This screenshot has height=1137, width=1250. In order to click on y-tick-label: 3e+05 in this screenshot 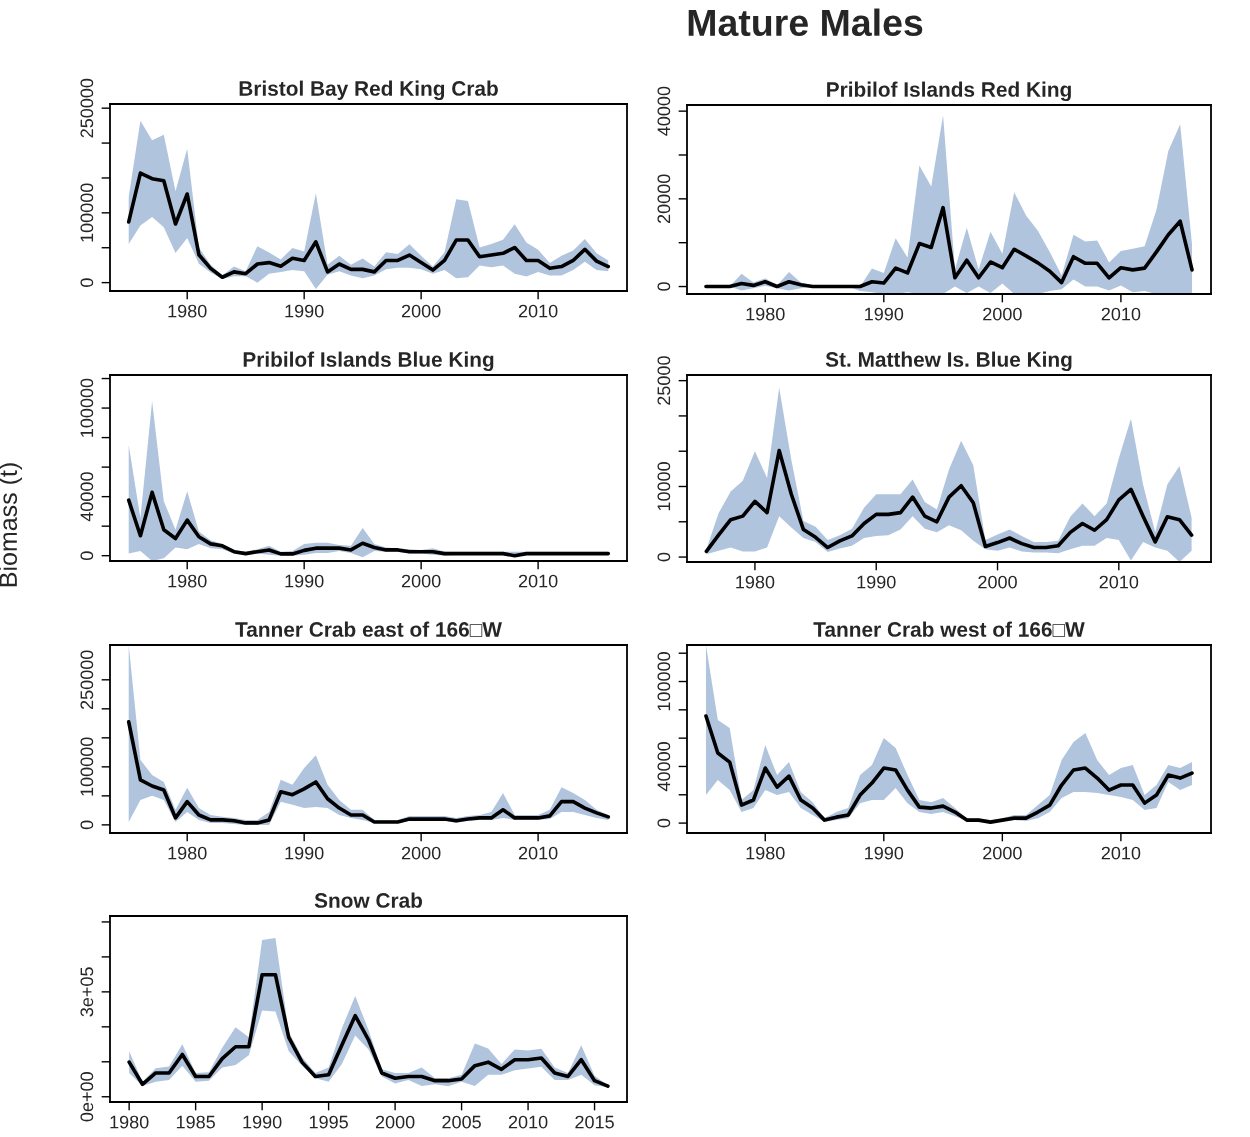, I will do `click(87, 992)`.